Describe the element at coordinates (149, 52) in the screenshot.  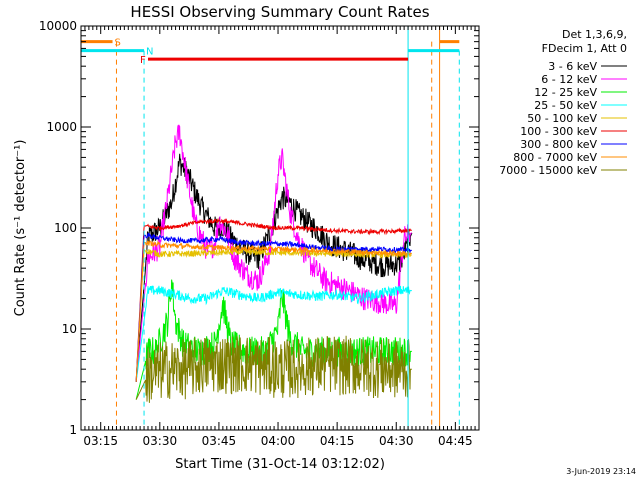
I see `flag-n-label: N` at that location.